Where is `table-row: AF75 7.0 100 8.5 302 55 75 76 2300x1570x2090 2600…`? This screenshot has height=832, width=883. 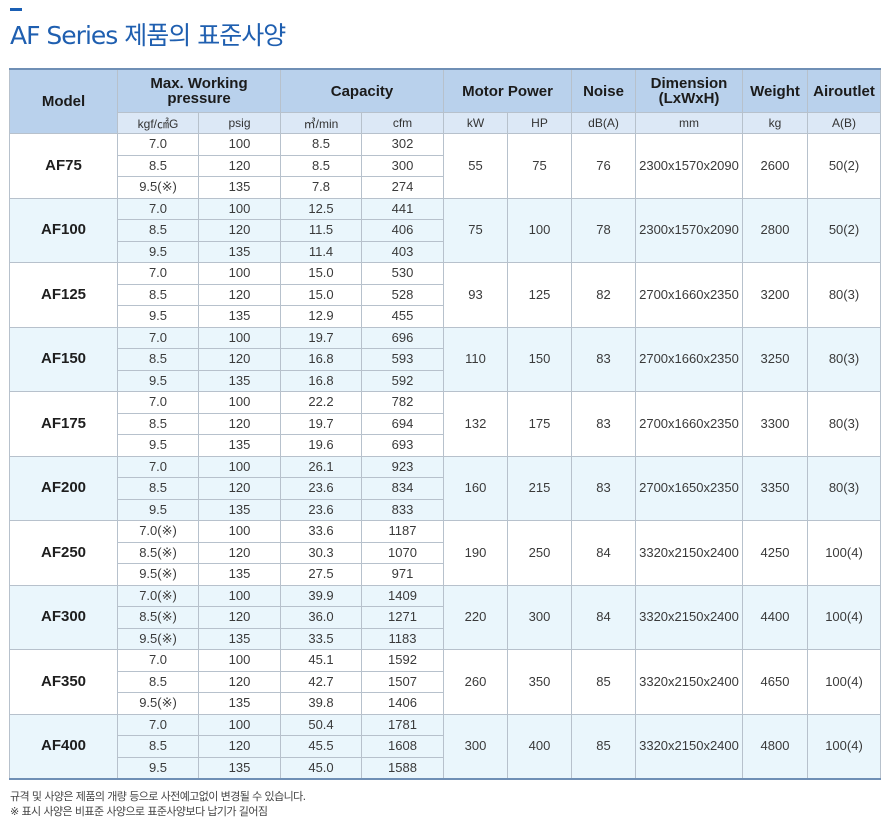
table-row: AF75 7.0 100 8.5 302 55 75 76 2300x1570x2090 2600… is located at coordinates (445, 166).